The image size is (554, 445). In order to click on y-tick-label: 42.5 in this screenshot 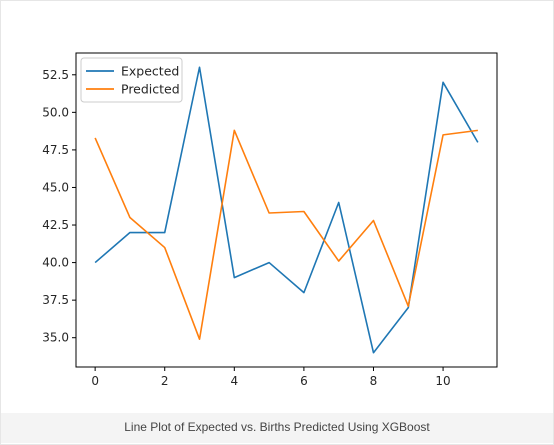, I will do `click(55, 225)`.